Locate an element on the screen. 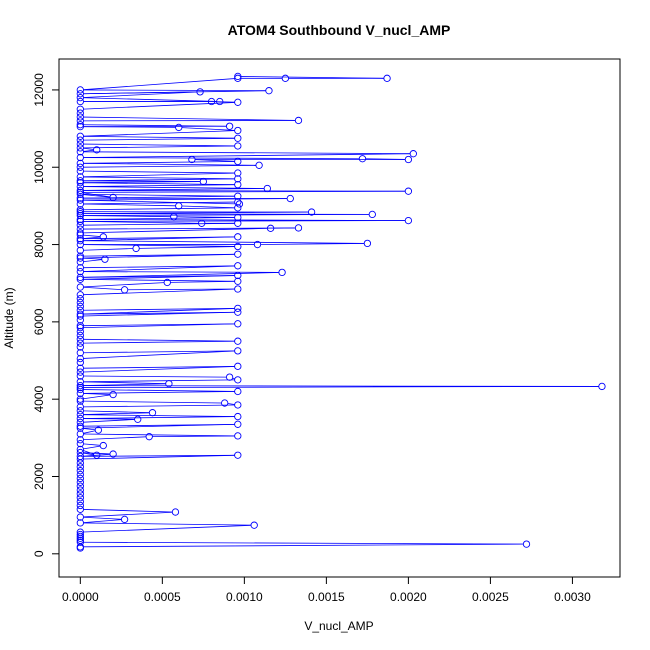  x-axis-label: V_nucl_AMP is located at coordinates (338, 626).